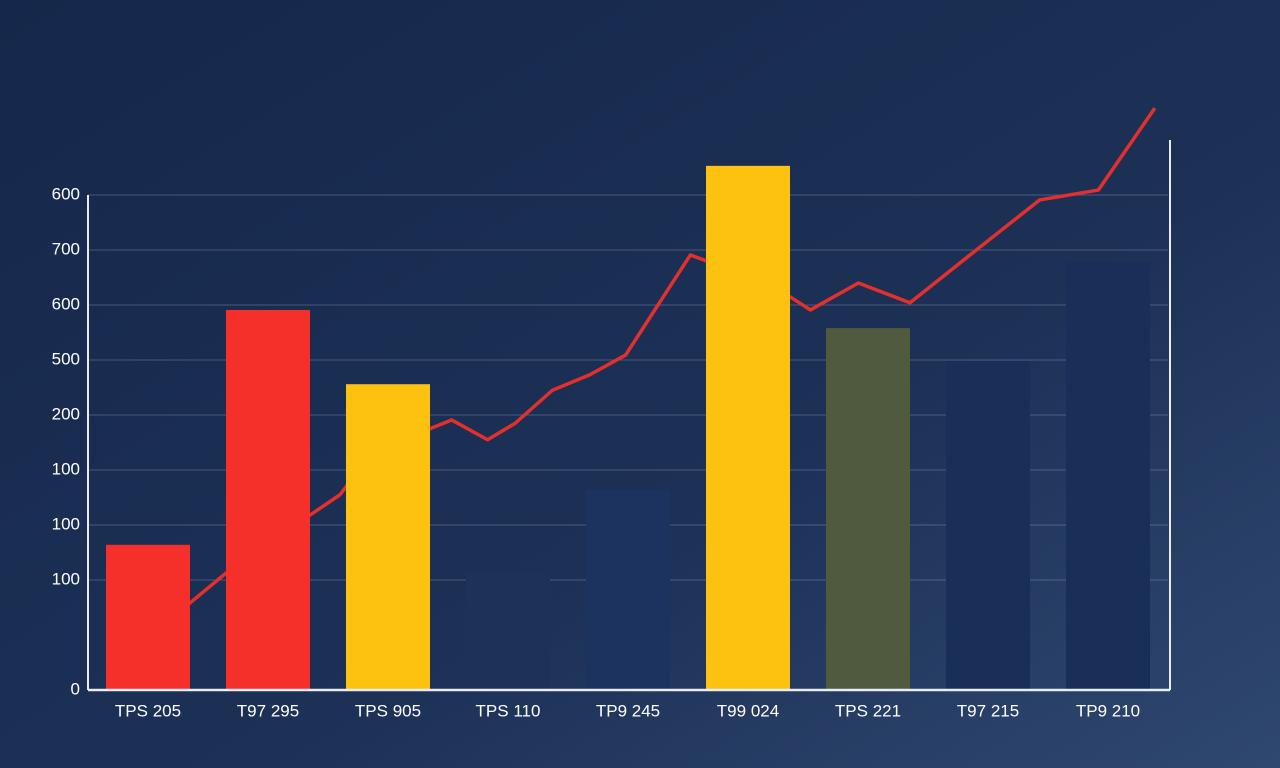 This screenshot has height=768, width=1280. I want to click on y-tick-label: 500, so click(66, 358).